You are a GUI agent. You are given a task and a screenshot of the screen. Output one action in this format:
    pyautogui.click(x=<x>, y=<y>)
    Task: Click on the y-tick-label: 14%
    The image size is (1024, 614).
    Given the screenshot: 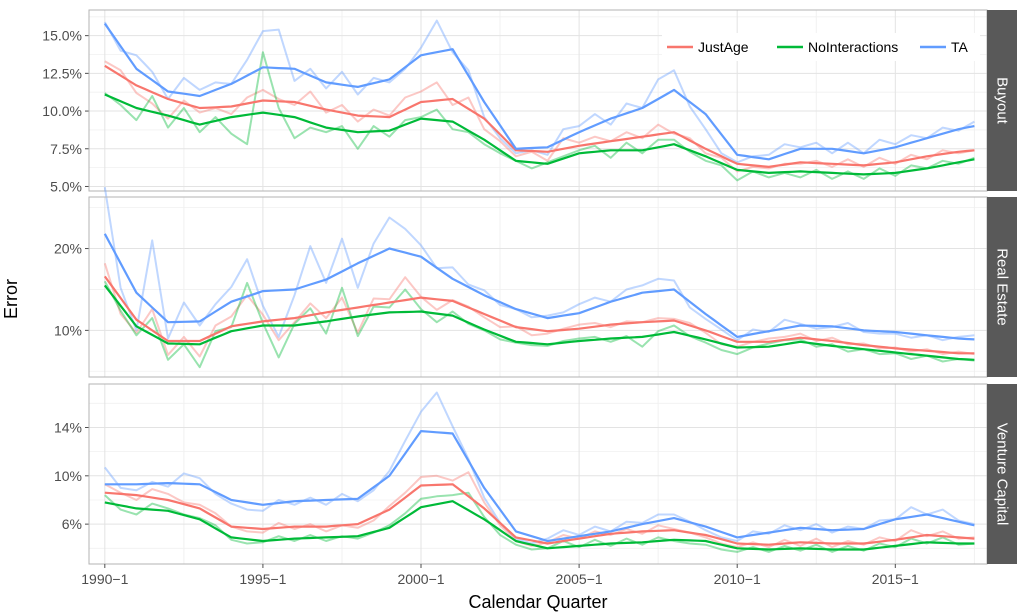 What is the action you would take?
    pyautogui.click(x=68, y=427)
    